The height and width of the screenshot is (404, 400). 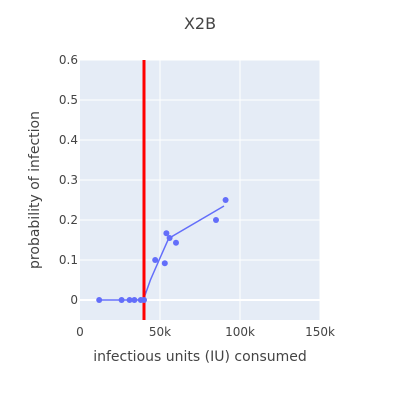 I want to click on y-tick-label: 0.3, so click(x=68, y=180).